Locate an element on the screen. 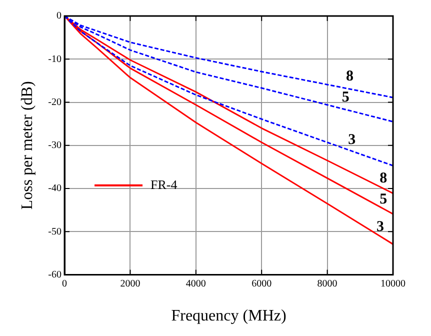 The width and height of the screenshot is (431, 336). legend-label: FR-4 is located at coordinates (164, 184).